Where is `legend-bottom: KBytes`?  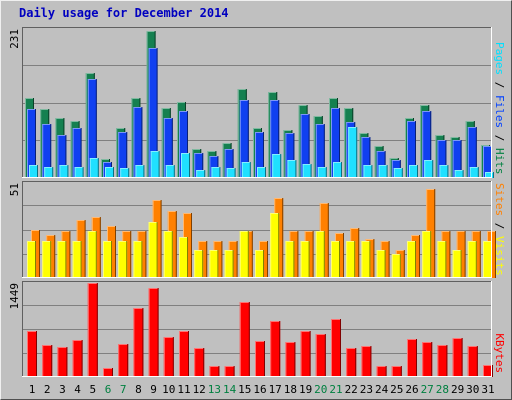 legend-bottom: KBytes is located at coordinates (499, 353).